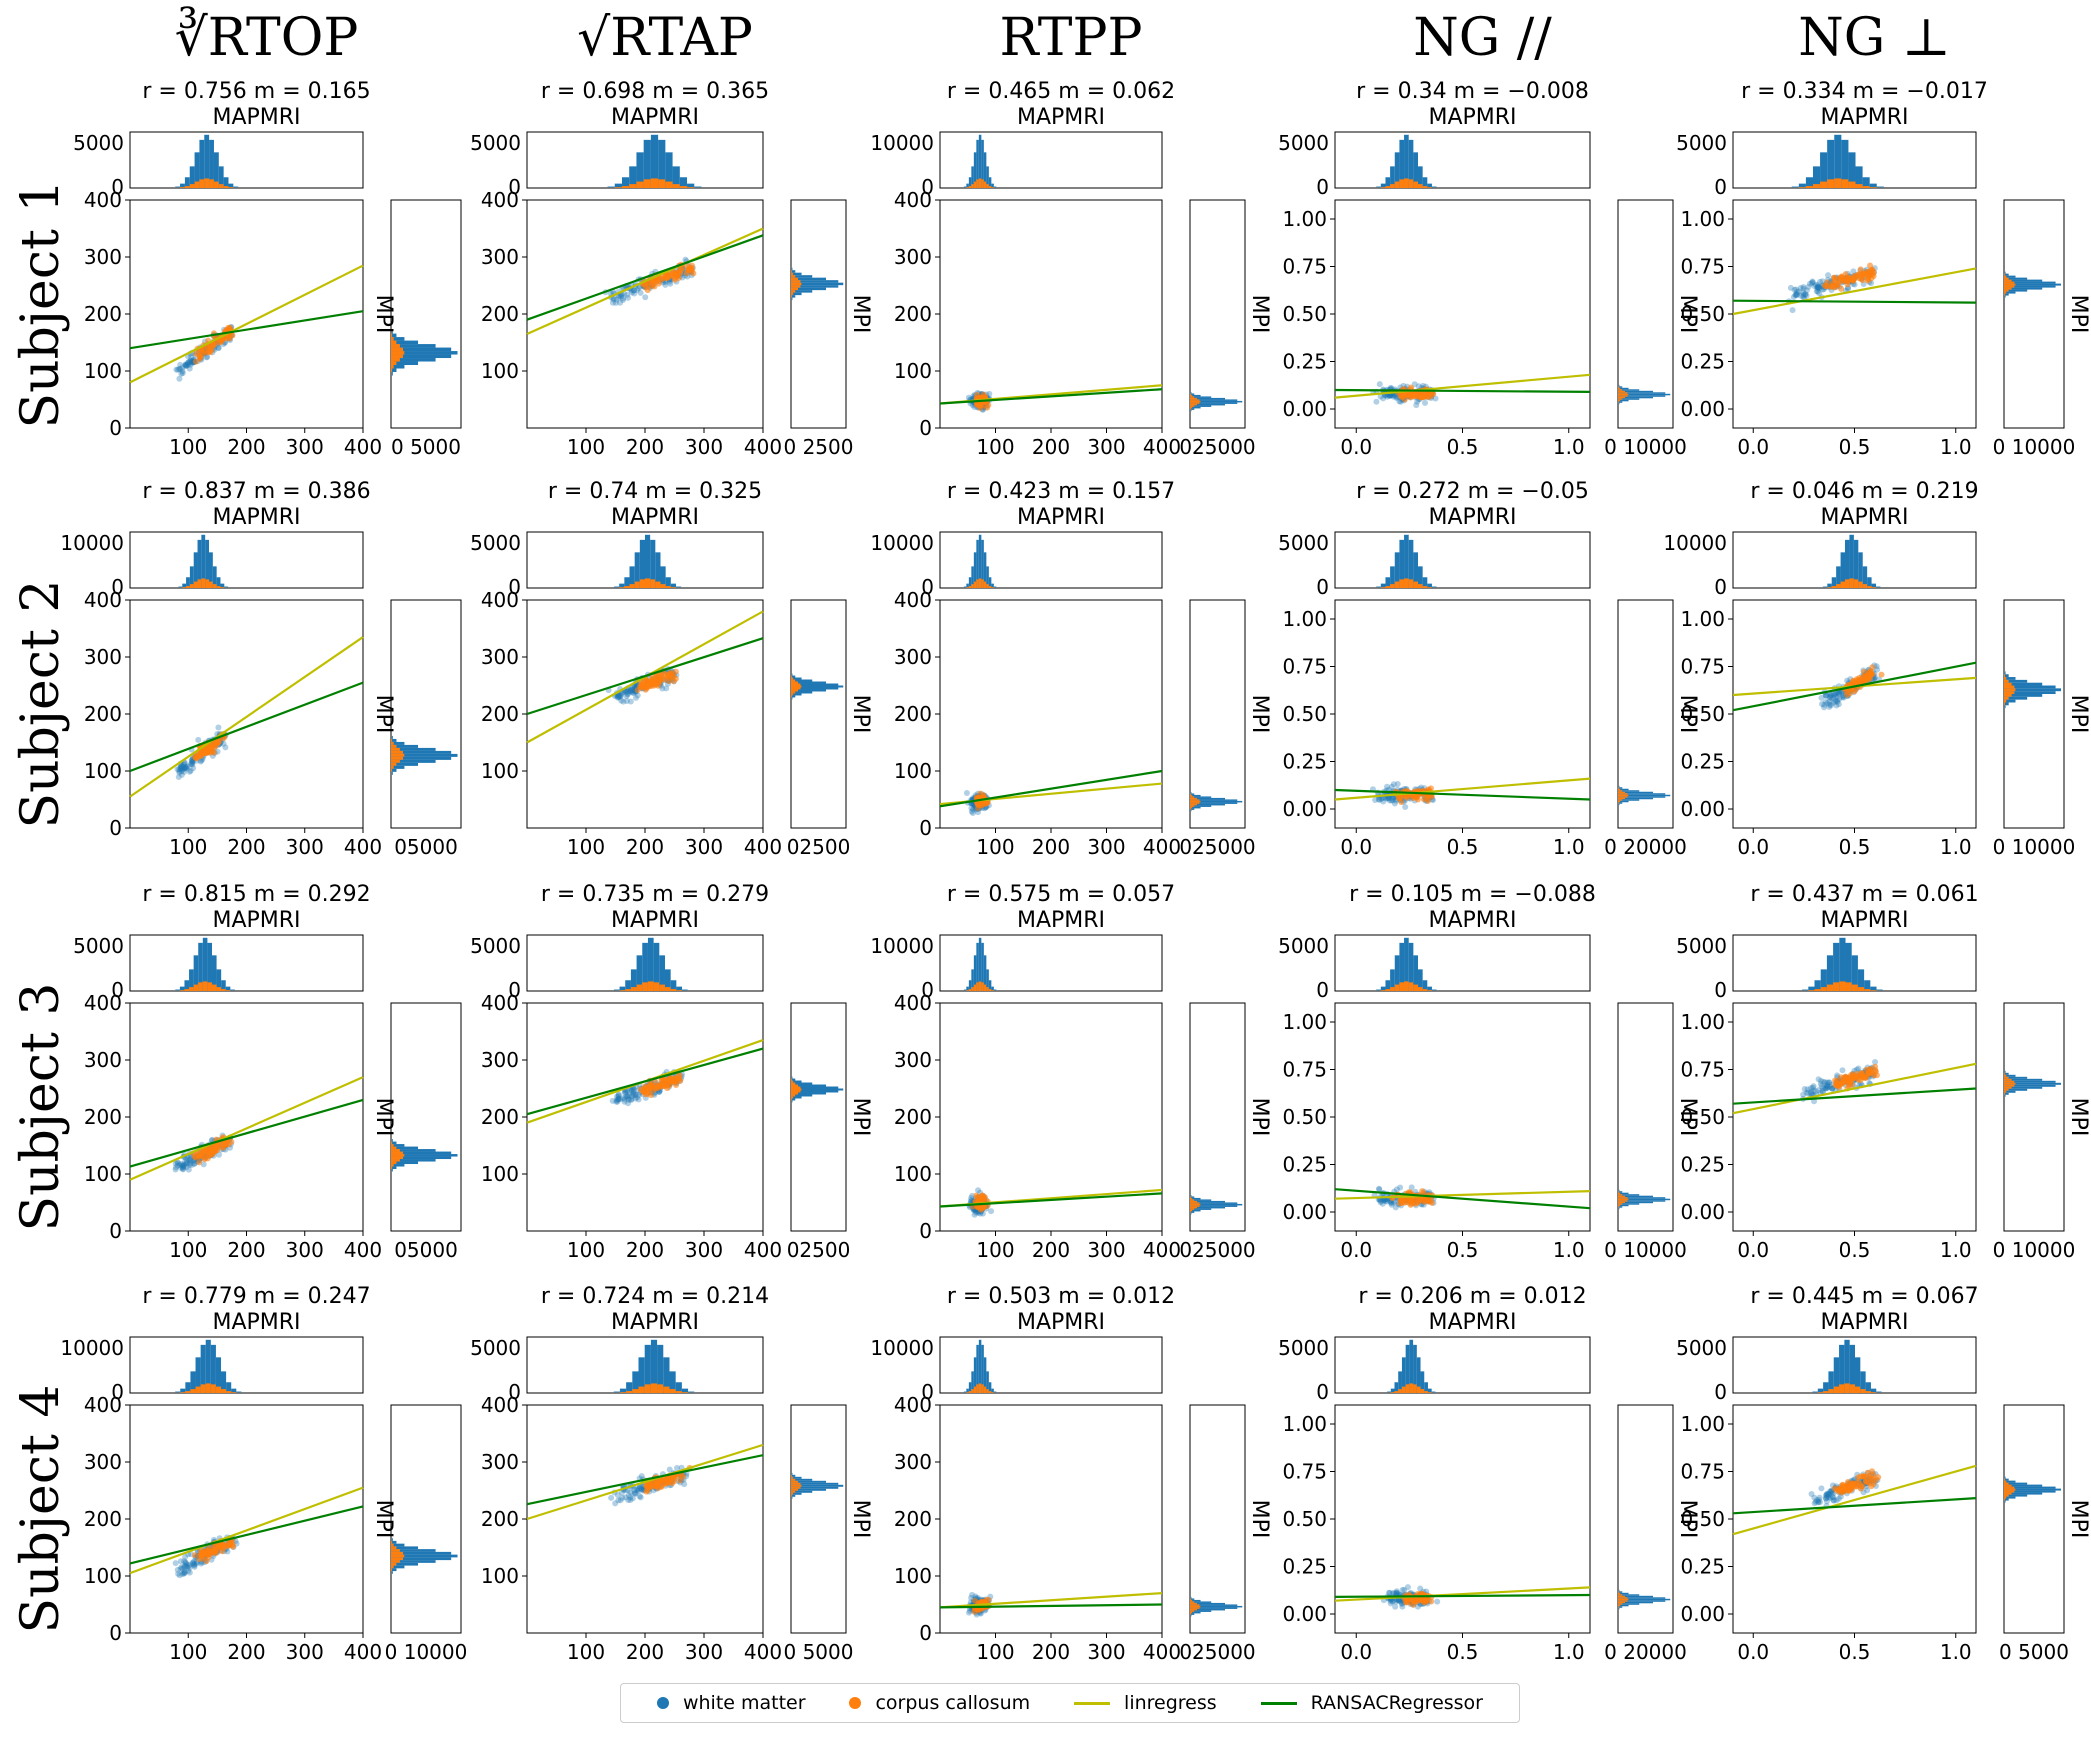 This screenshot has height=1742, width=2091. What do you see at coordinates (1623, 393) in the screenshot?
I see `side-hist-bar-cc-r1-c4` at bounding box center [1623, 393].